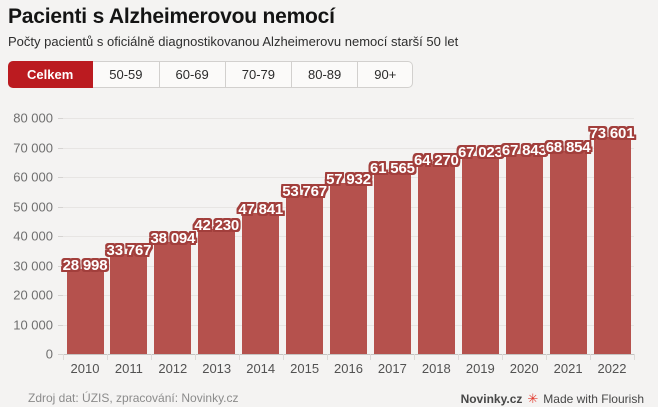 Image resolution: width=658 pixels, height=407 pixels. I want to click on y-axis-label: 0, so click(49, 354).